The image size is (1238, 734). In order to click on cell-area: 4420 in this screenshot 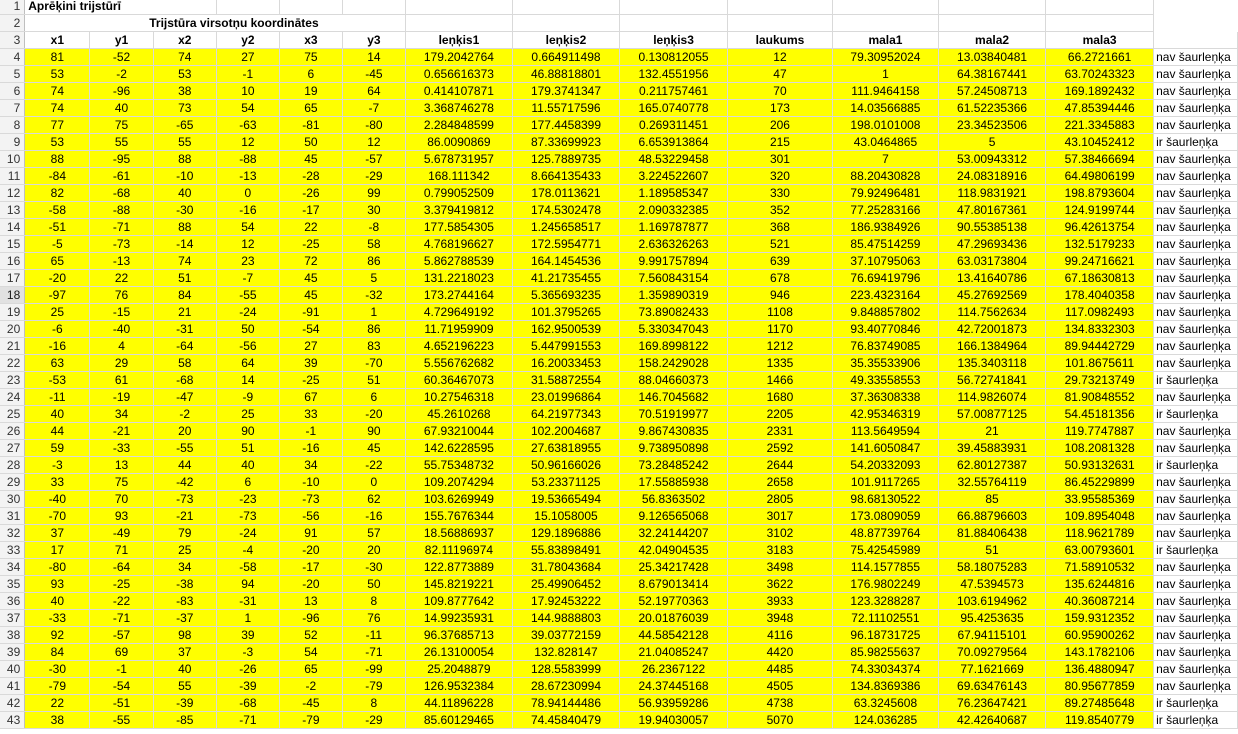, I will do `click(780, 652)`.